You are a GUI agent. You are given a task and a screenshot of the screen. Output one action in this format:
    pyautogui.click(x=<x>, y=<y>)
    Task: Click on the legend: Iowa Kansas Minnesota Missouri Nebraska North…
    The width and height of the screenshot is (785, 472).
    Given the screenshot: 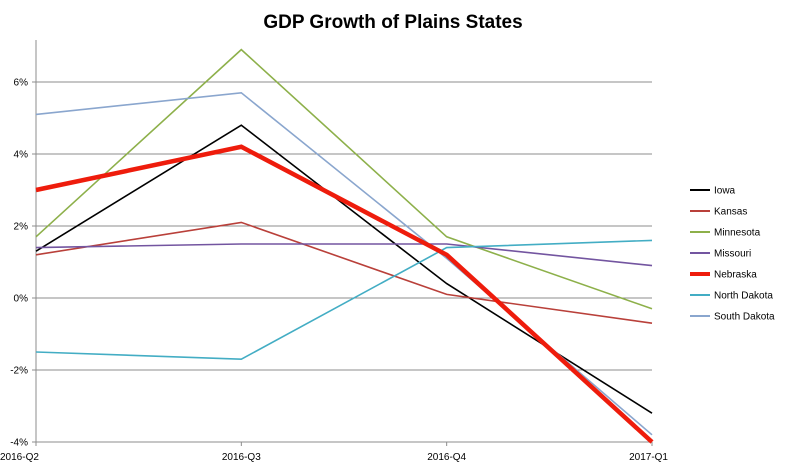 What is the action you would take?
    pyautogui.click(x=732, y=254)
    